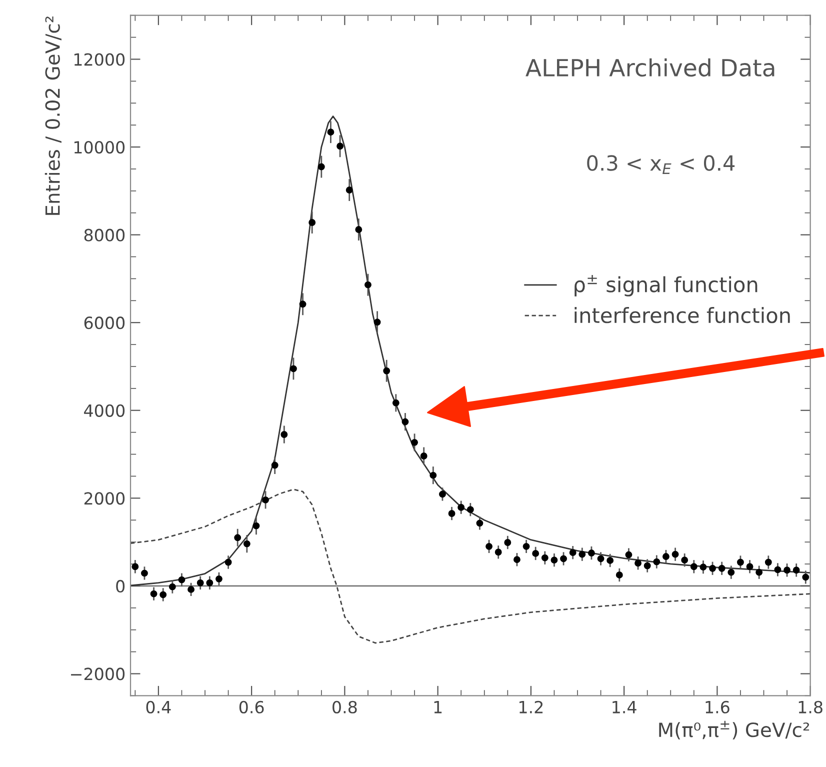 The width and height of the screenshot is (826, 767). Describe the element at coordinates (531, 707) in the screenshot. I see `x-tick-label: 1.2` at that location.